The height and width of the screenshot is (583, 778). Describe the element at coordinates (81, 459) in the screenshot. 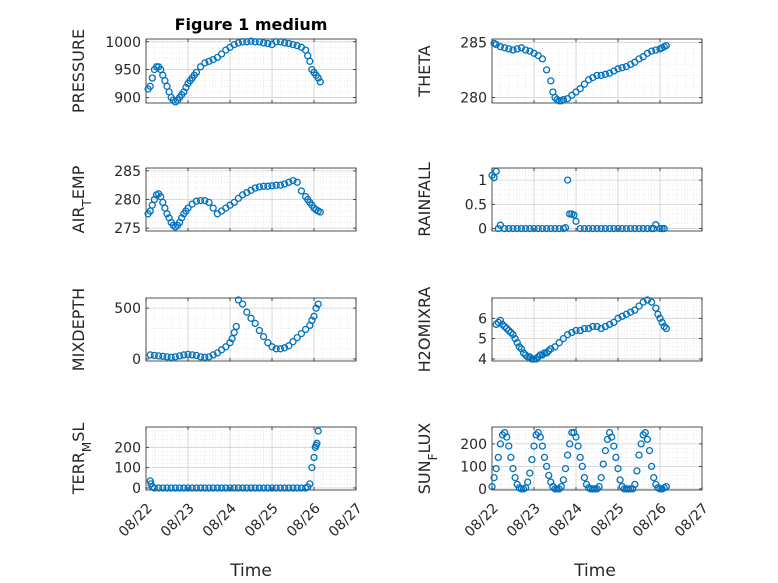

I see `y-axis-label: TERRMSL` at that location.